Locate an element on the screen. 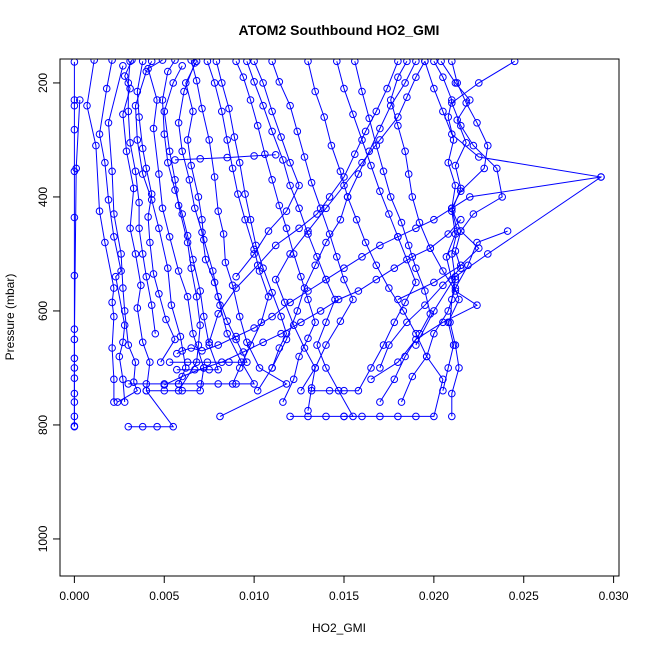 This screenshot has width=650, height=650. x-tick-label: 0.000 is located at coordinates (74, 596).